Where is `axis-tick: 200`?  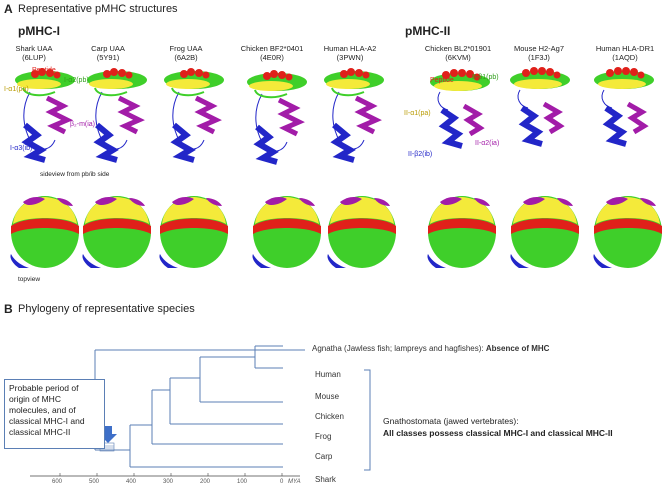 axis-tick: 200 is located at coordinates (205, 482).